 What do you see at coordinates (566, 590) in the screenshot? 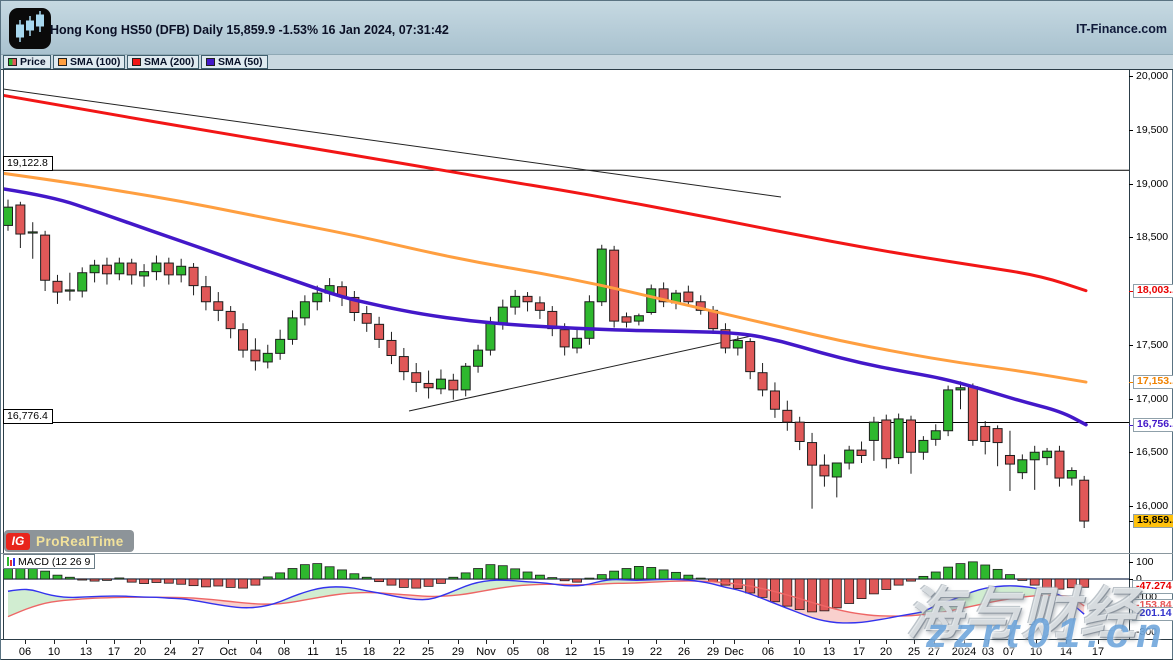
I see `macd-panel-layer` at bounding box center [566, 590].